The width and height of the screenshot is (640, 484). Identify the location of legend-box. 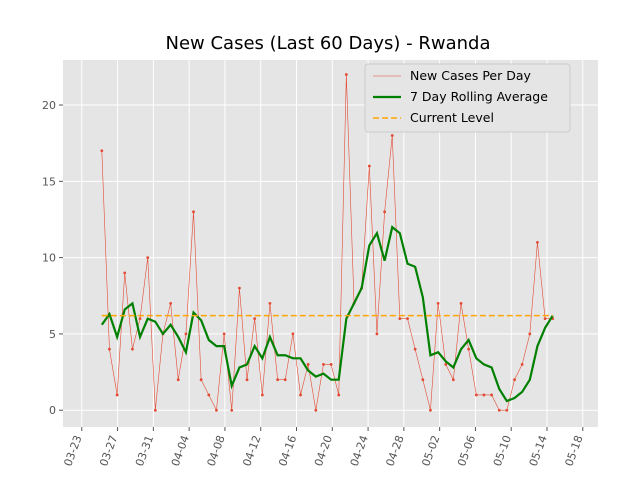
(467, 98).